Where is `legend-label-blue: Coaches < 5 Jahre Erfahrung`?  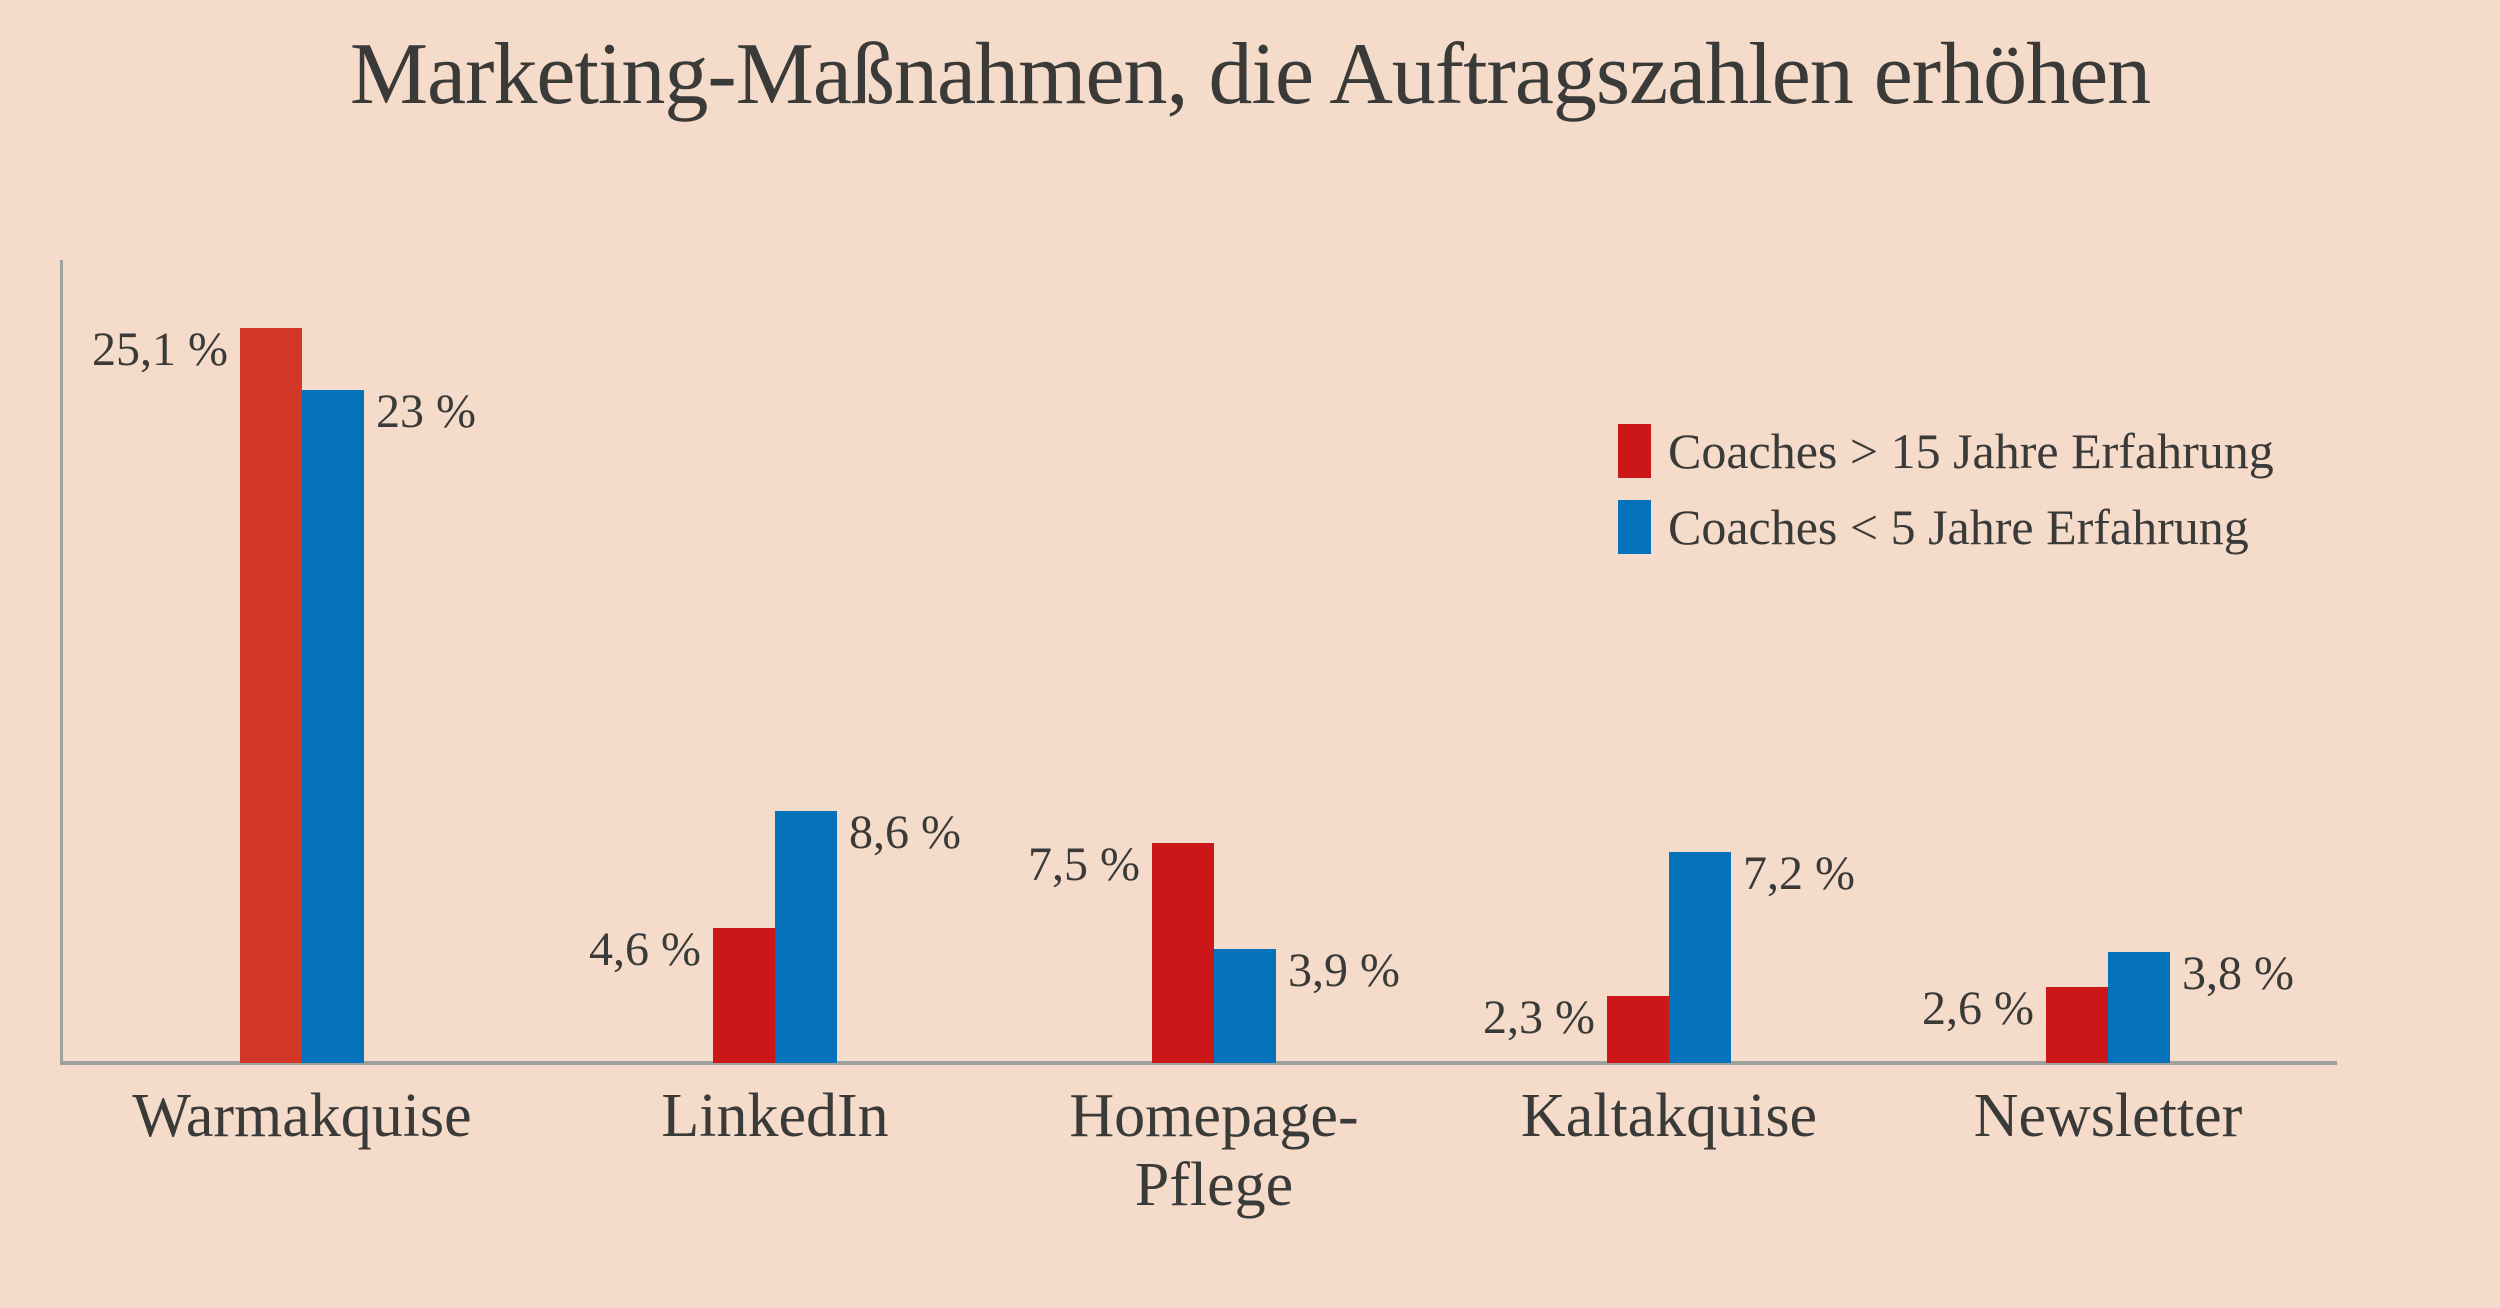 legend-label-blue: Coaches < 5 Jahre Erfahrung is located at coordinates (1958, 527).